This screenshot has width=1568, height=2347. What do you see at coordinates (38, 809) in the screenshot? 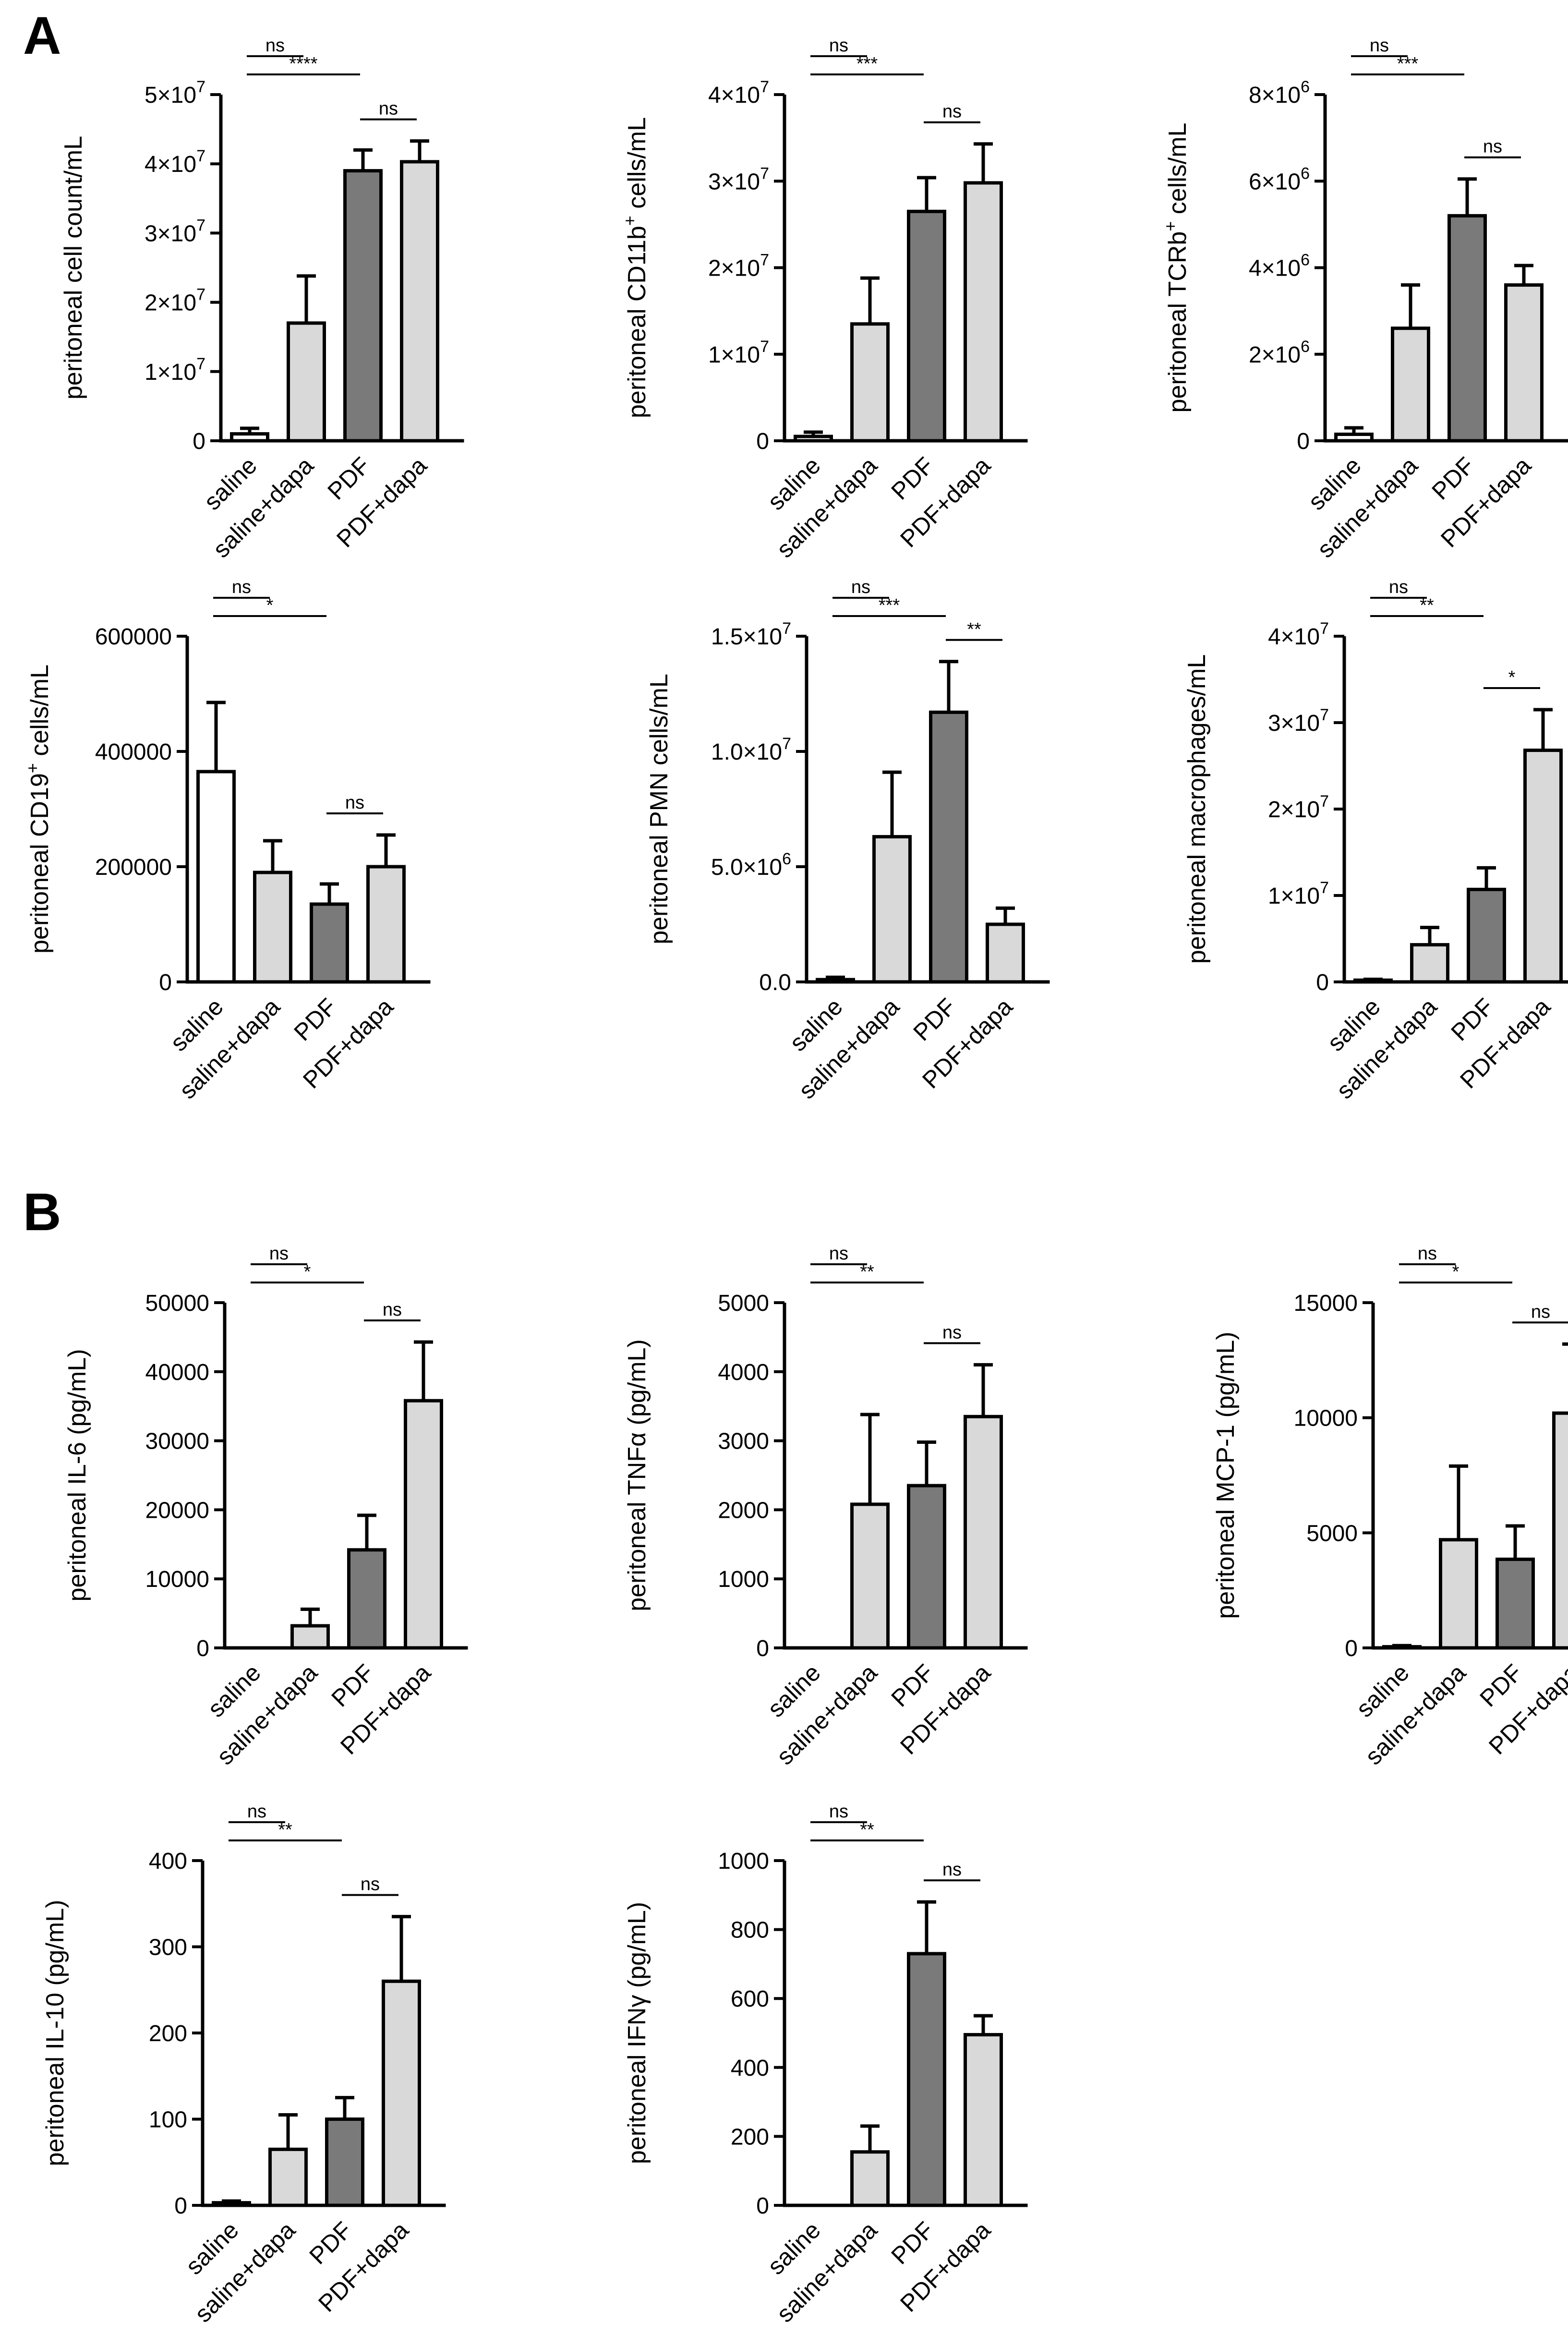
I see `y-axis-title: peritoneal CD19+ cells/mL` at bounding box center [38, 809].